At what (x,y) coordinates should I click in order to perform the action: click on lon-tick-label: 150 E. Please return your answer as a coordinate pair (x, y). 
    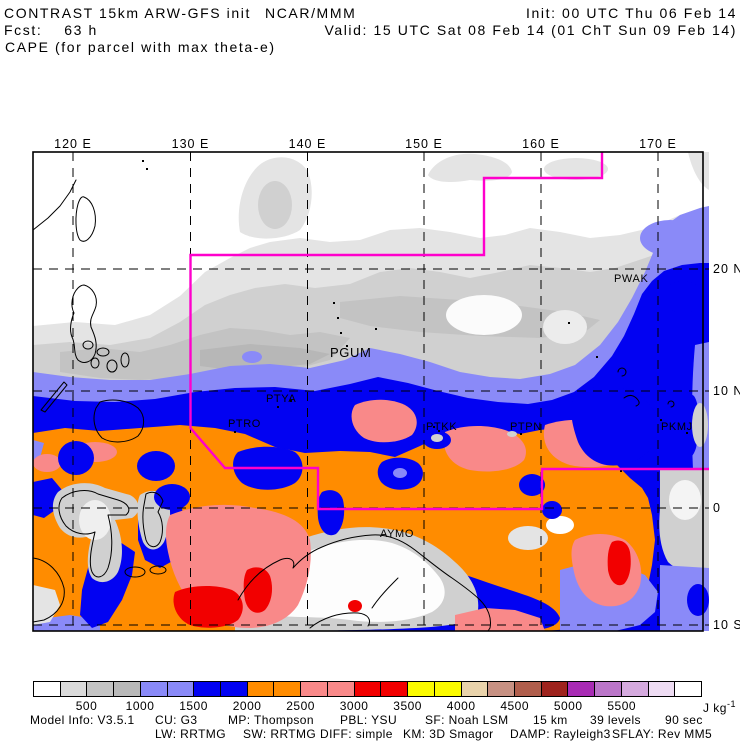
    Looking at the image, I should click on (424, 144).